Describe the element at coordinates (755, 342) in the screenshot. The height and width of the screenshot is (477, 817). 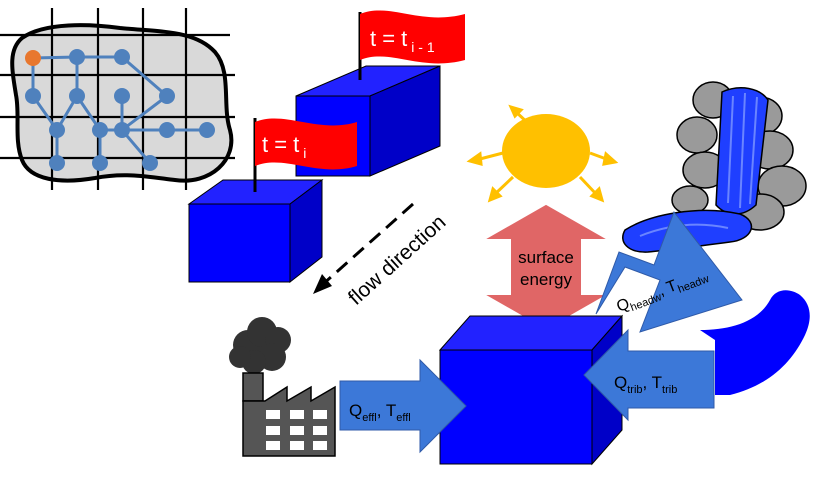
I see `tributary-stream` at that location.